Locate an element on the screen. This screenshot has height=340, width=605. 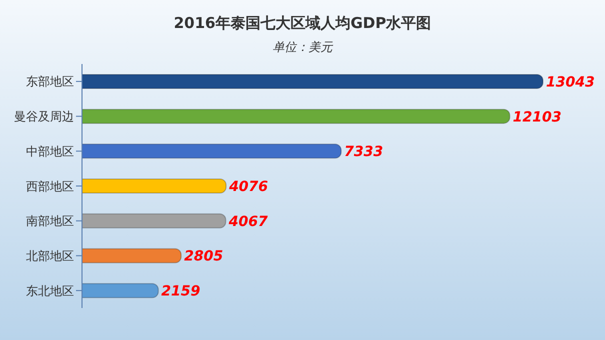
data-label: 13043 is located at coordinates (570, 82).